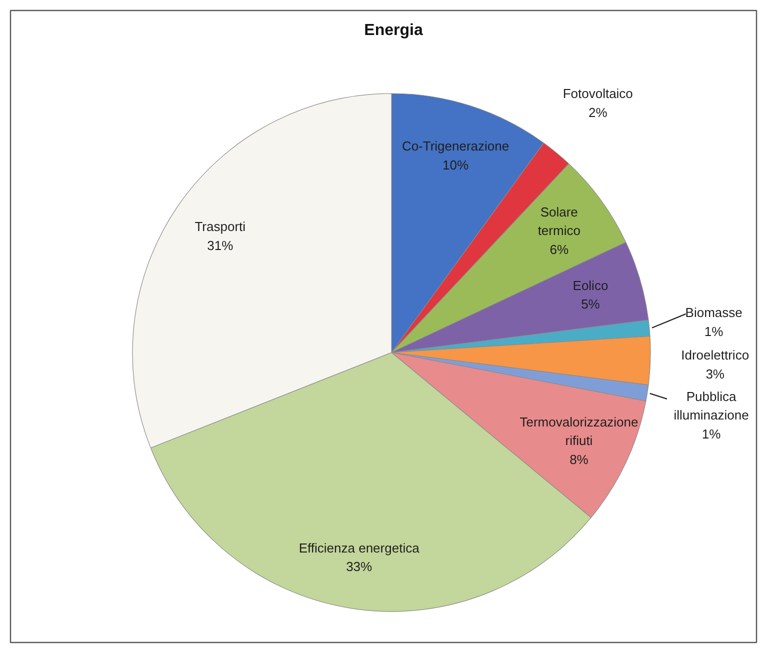 This screenshot has height=652, width=766. What do you see at coordinates (713, 312) in the screenshot?
I see `slice-label: Biomasse` at bounding box center [713, 312].